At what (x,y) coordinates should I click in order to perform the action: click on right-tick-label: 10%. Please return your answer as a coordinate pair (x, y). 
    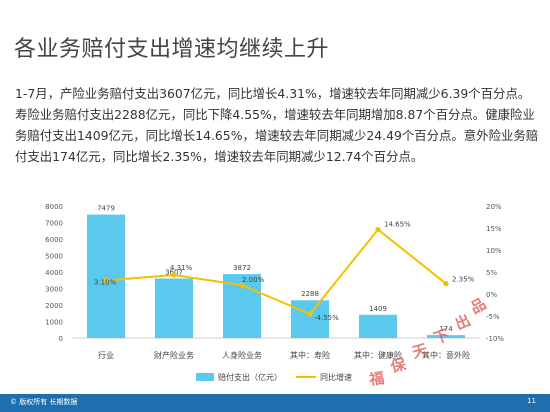
    Looking at the image, I should click on (494, 251).